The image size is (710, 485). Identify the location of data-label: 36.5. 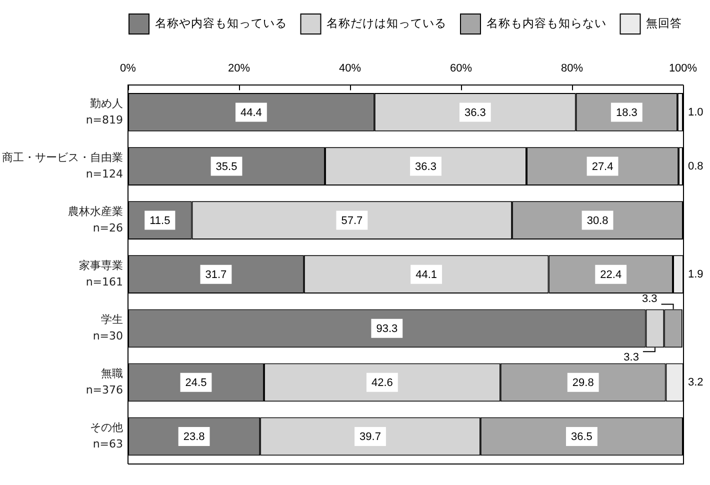
(581, 437).